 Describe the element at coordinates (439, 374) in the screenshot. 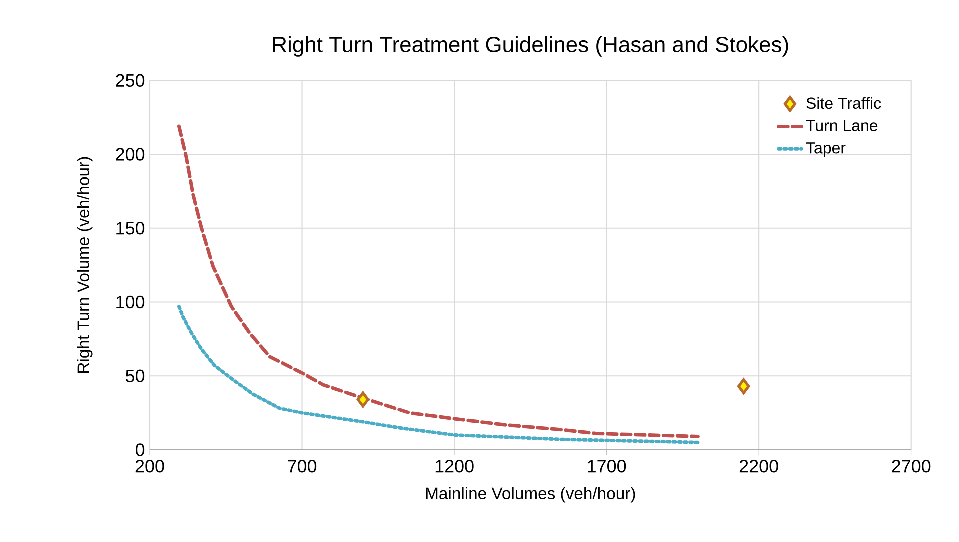

I see `line-series` at that location.